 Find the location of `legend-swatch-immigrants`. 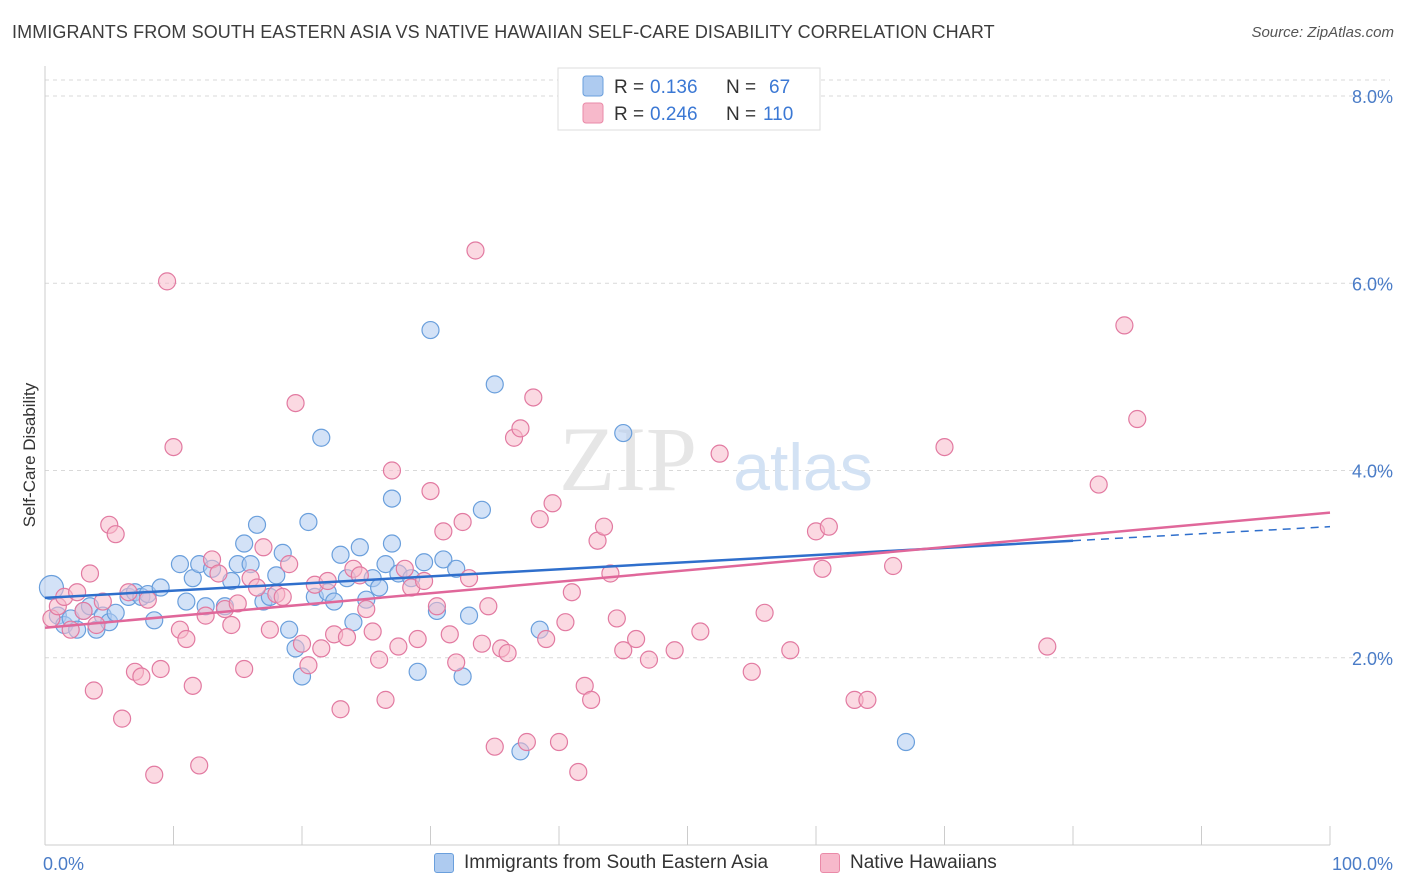

legend-swatch-immigrants is located at coordinates (593, 86).